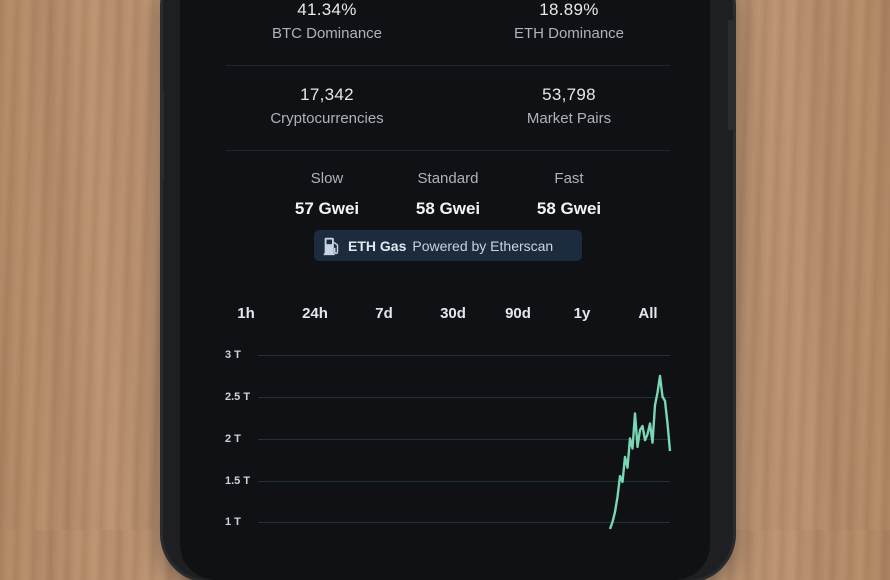  What do you see at coordinates (238, 397) in the screenshot?
I see `y-tick-label: 2.5 T` at bounding box center [238, 397].